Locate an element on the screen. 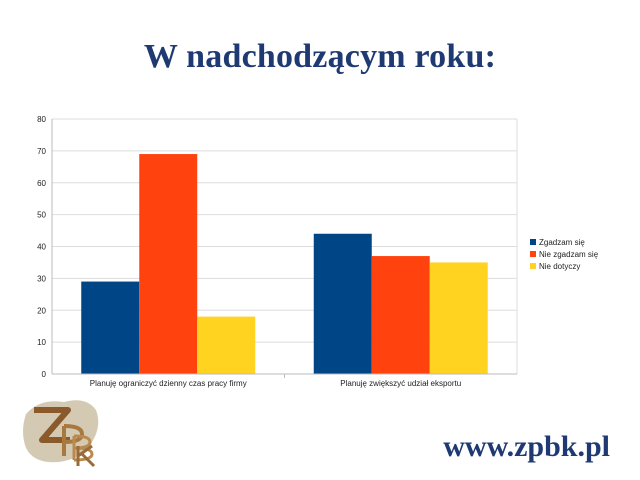 The width and height of the screenshot is (640, 480). y-tick-label-8: 80 is located at coordinates (41, 119).